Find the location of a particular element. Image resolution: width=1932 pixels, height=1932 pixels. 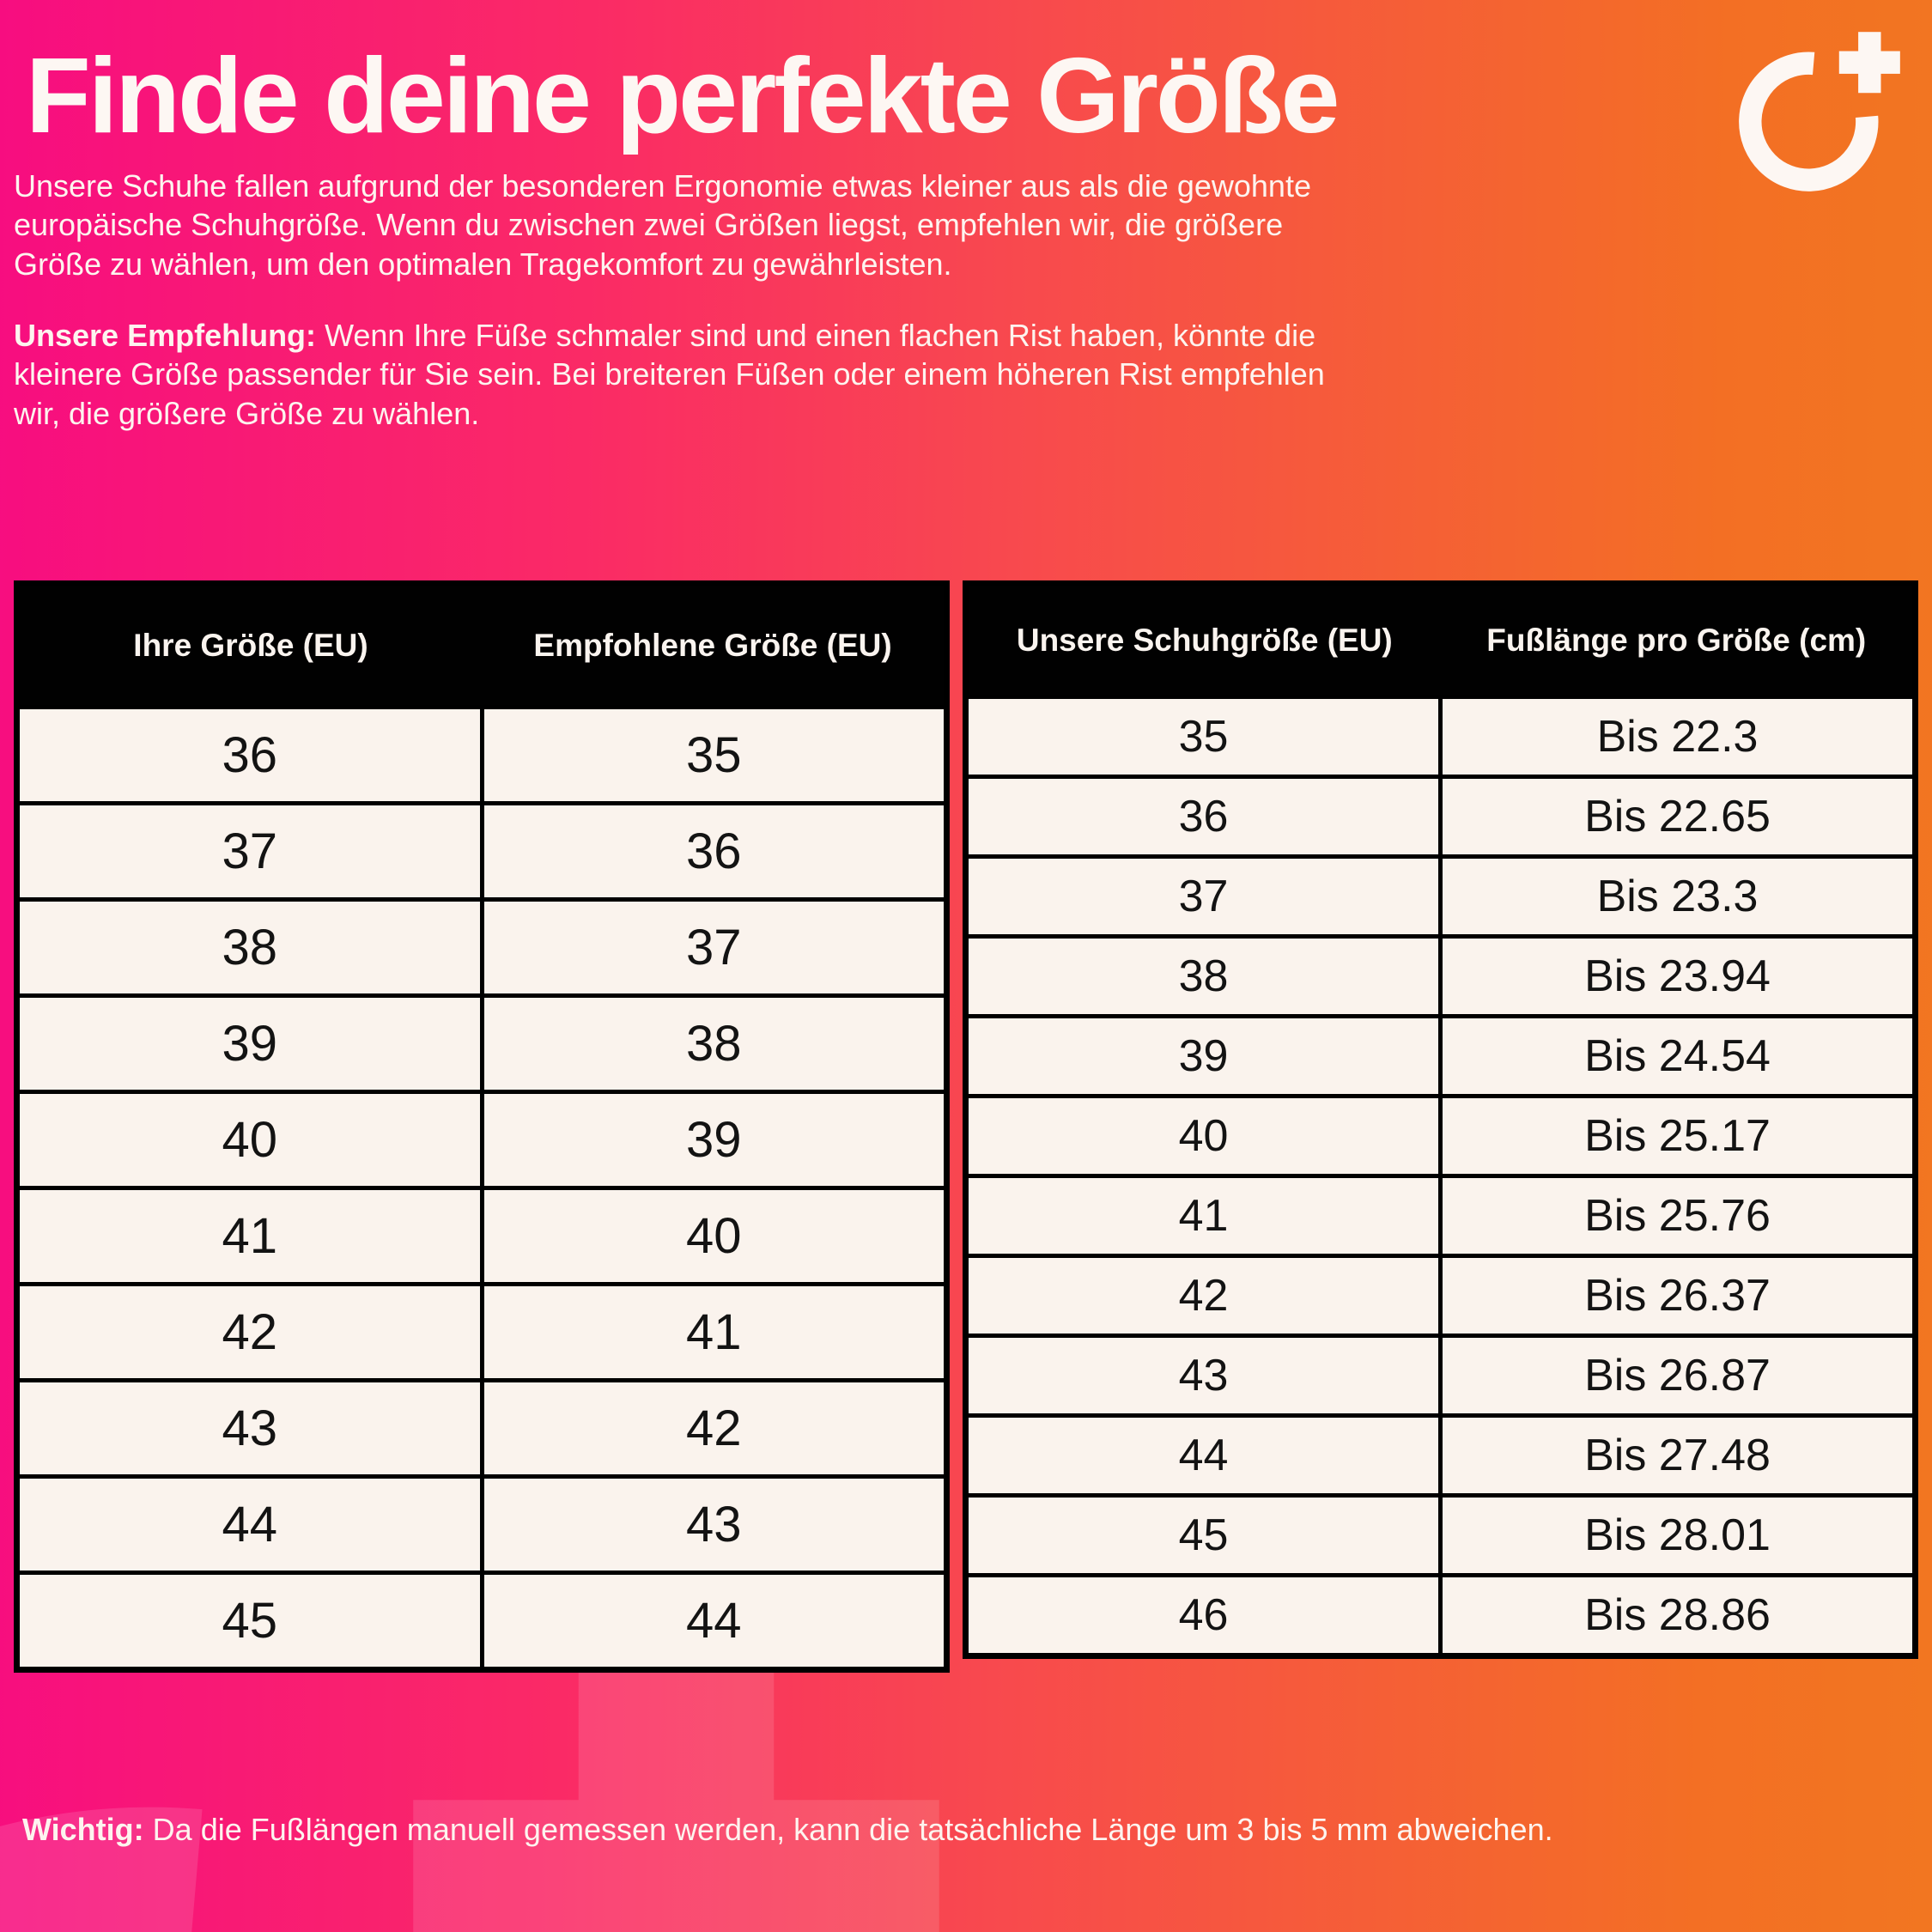

table-row: 40 39 is located at coordinates (483, 1140).